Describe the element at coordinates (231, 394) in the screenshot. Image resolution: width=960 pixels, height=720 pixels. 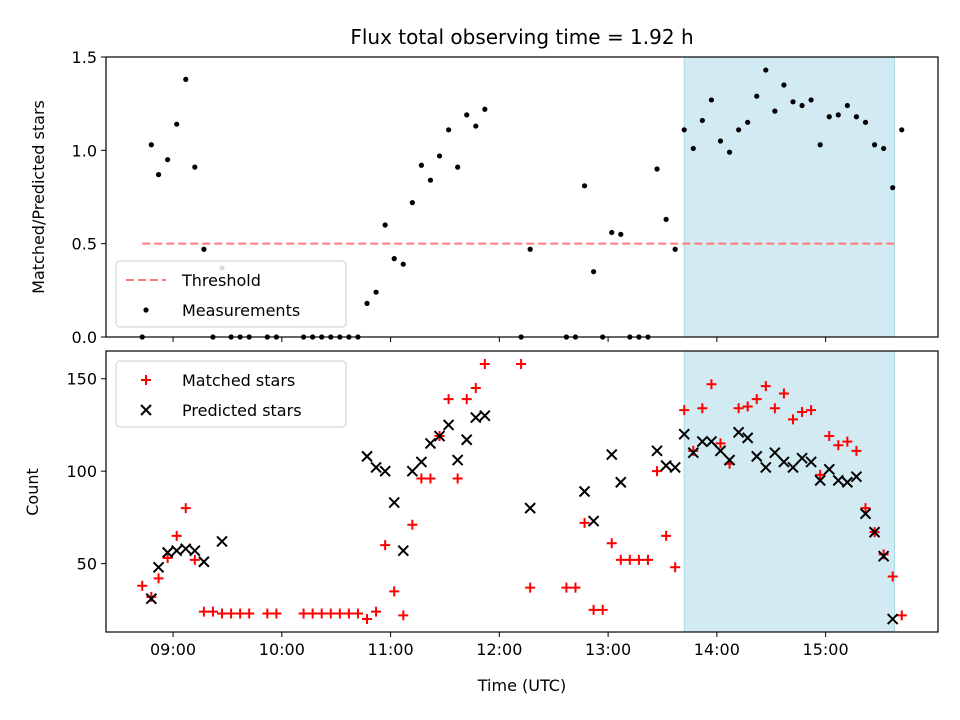
I see `bottom-legend` at that location.